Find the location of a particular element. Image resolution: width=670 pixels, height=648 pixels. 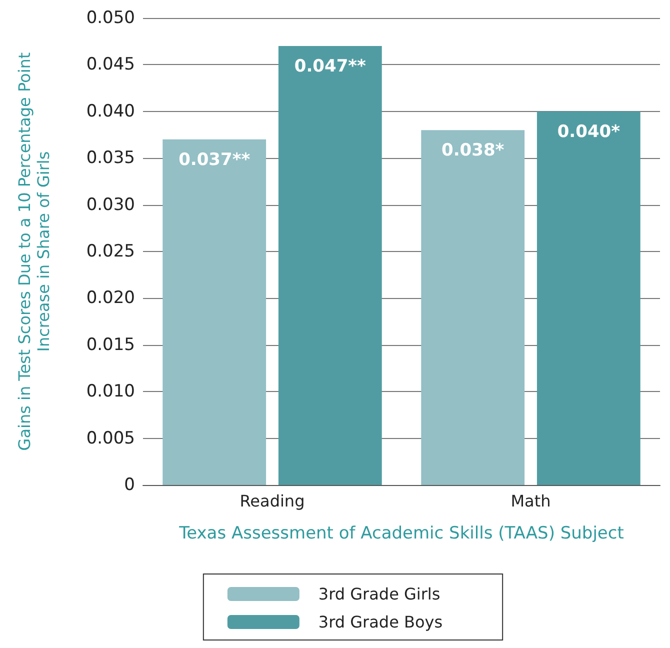

y-tick-label: 0.040 is located at coordinates (110, 111).